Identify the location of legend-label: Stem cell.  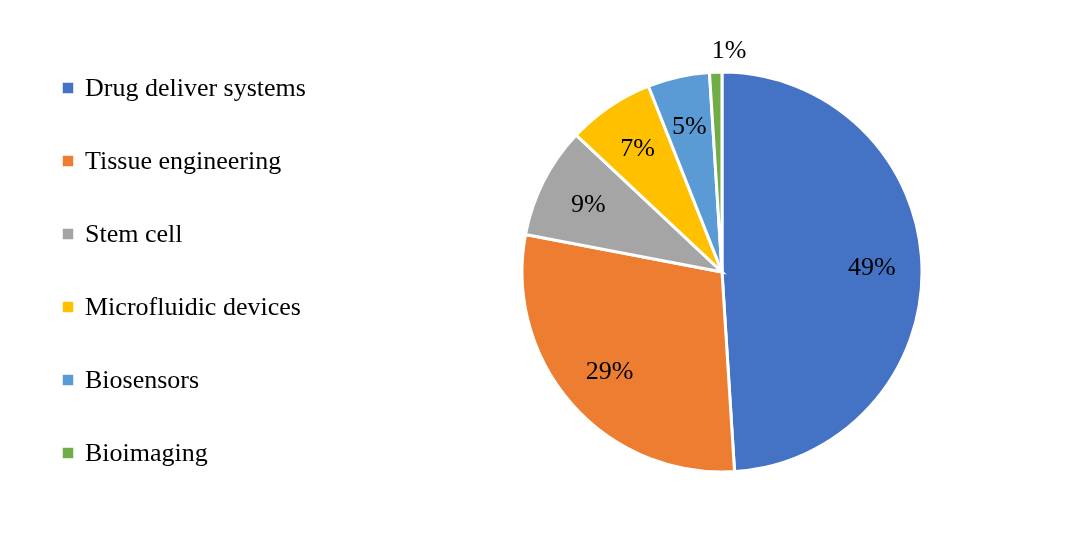
(134, 233).